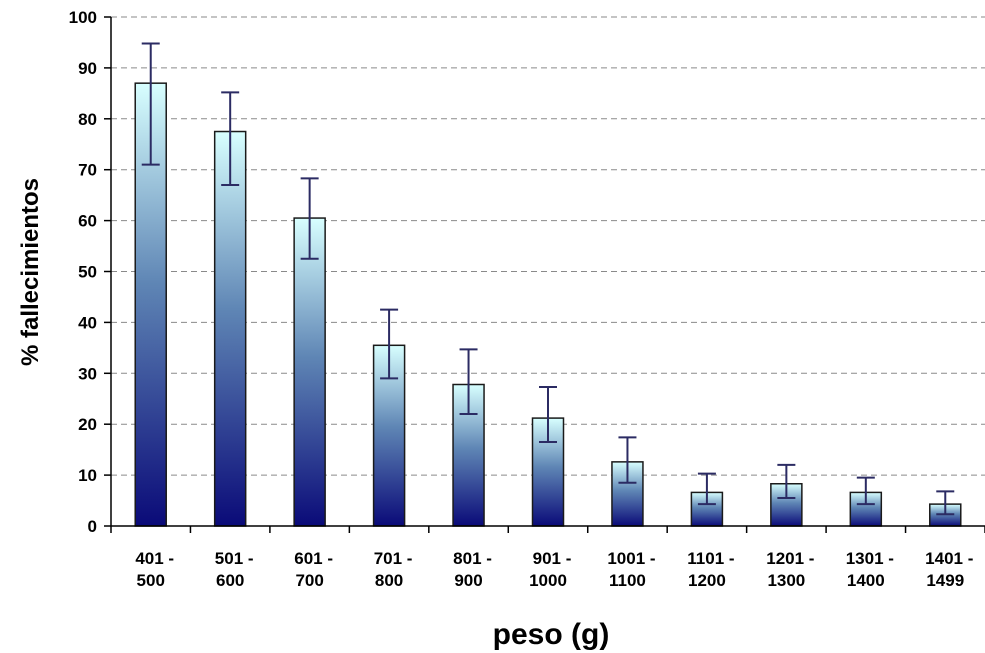 This screenshot has height=653, width=985. Describe the element at coordinates (87, 221) in the screenshot. I see `y-tick-label: 60` at that location.